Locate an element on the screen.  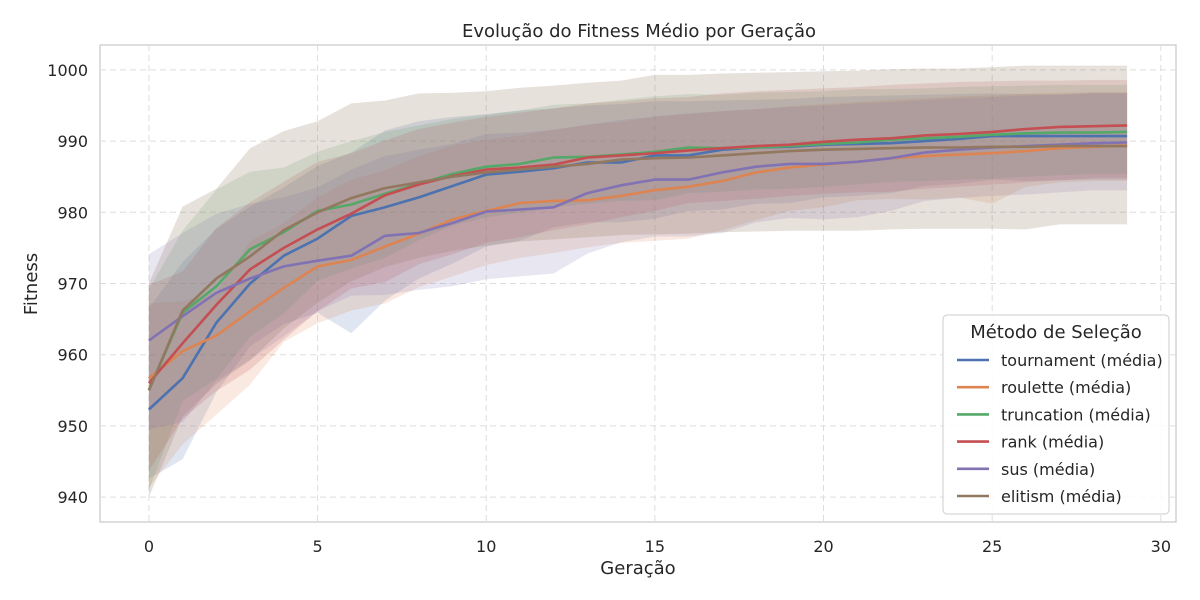
y-tick-label: 970 is located at coordinates (72, 284).